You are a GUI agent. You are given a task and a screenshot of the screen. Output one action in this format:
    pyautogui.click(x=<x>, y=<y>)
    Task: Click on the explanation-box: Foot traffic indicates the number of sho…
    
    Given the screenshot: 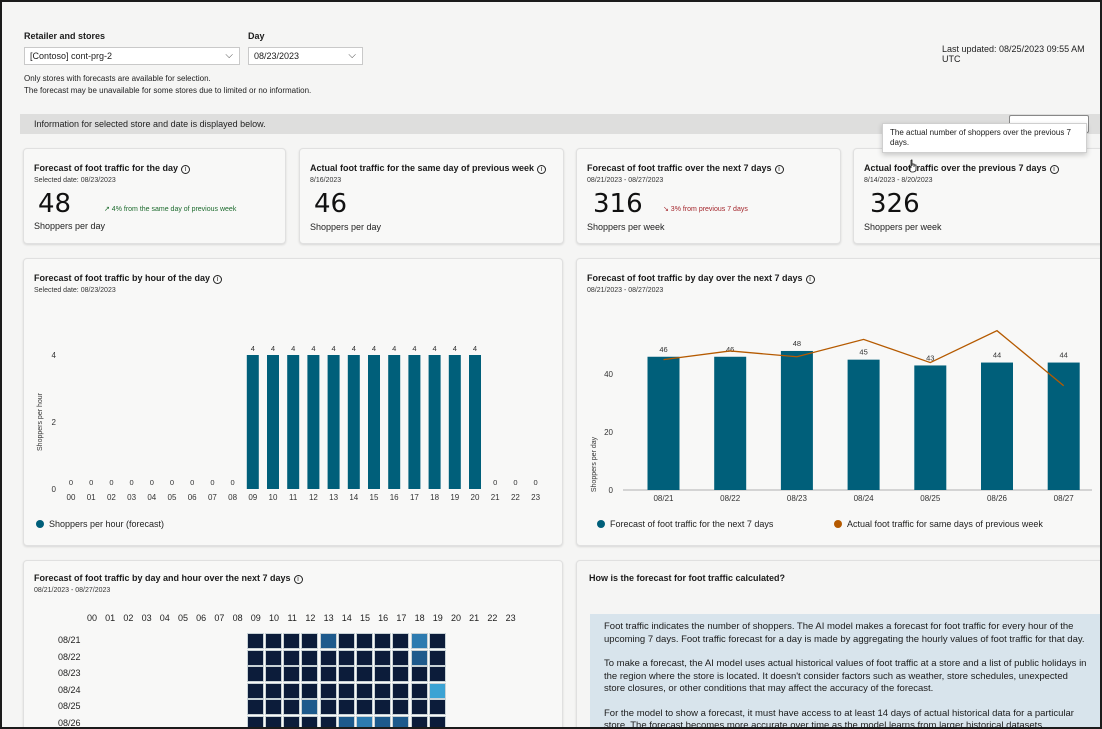 What is the action you would take?
    pyautogui.click(x=845, y=670)
    